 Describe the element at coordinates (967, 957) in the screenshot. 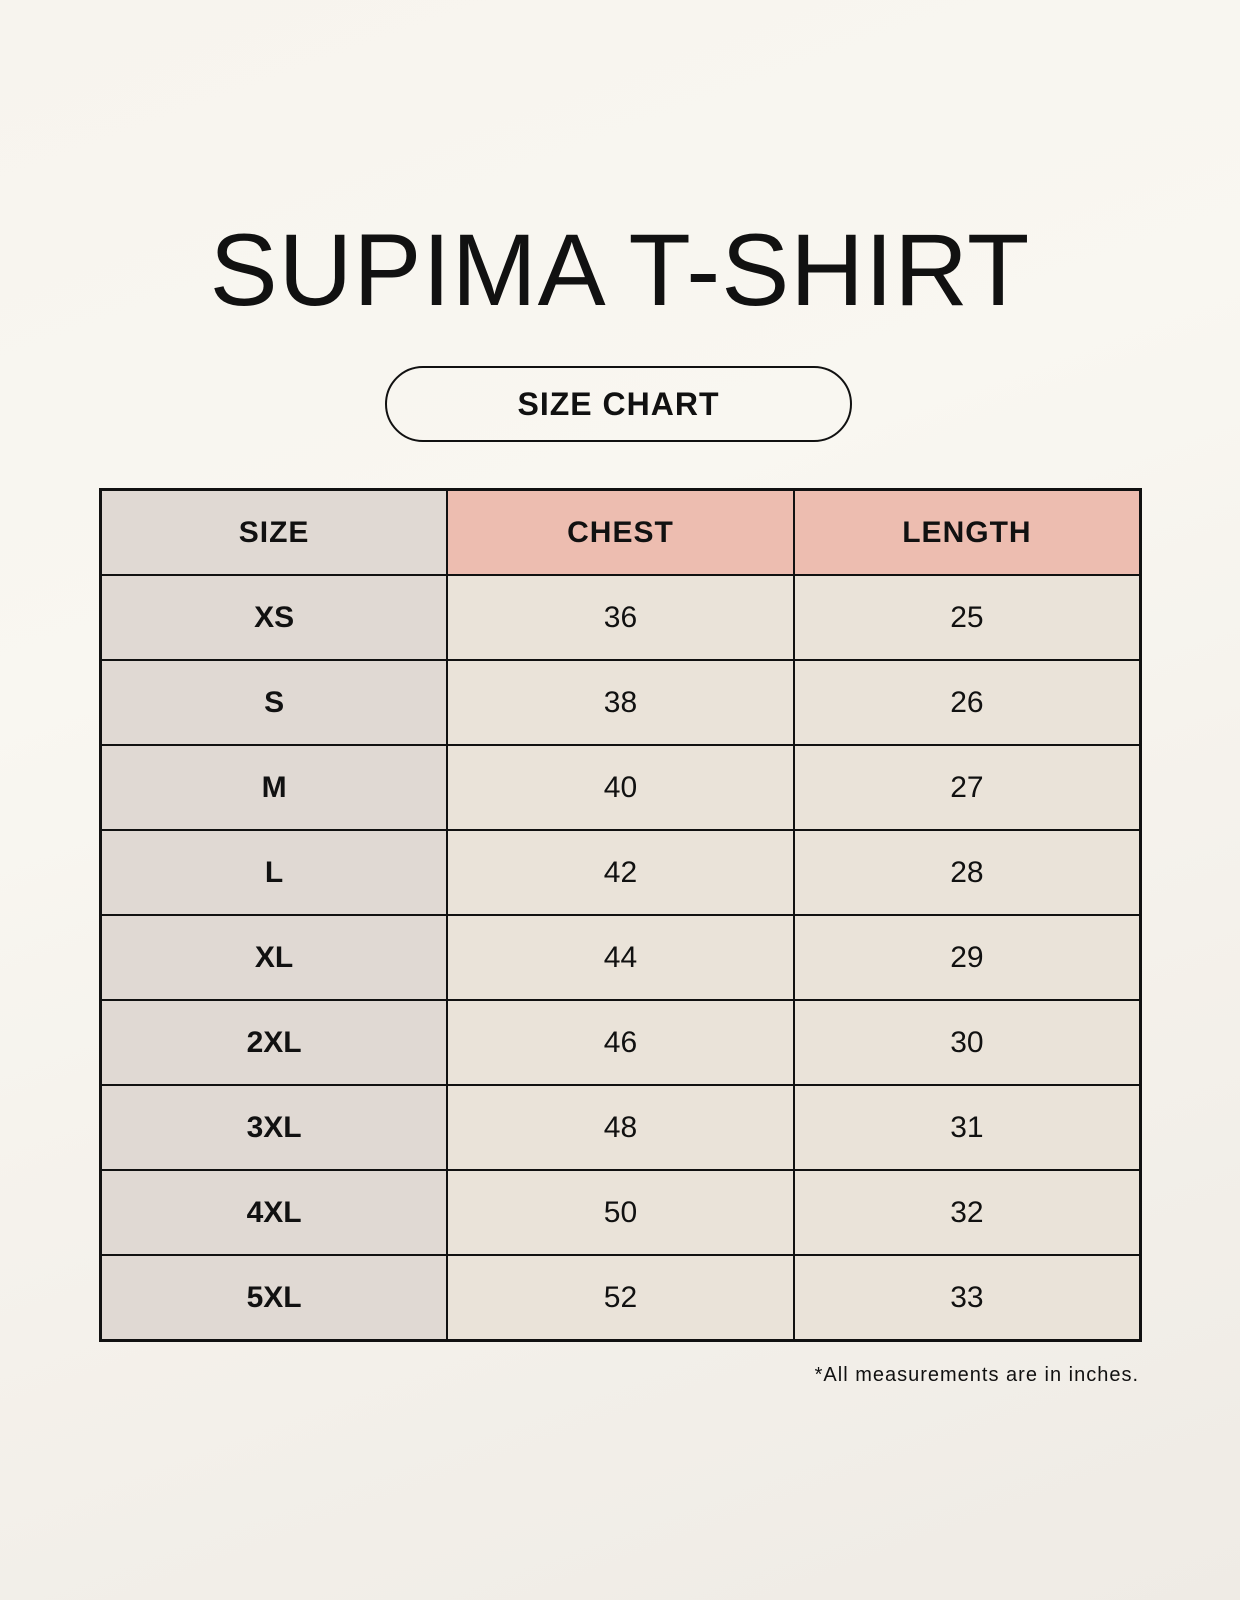

I see `cell-length: 29` at that location.